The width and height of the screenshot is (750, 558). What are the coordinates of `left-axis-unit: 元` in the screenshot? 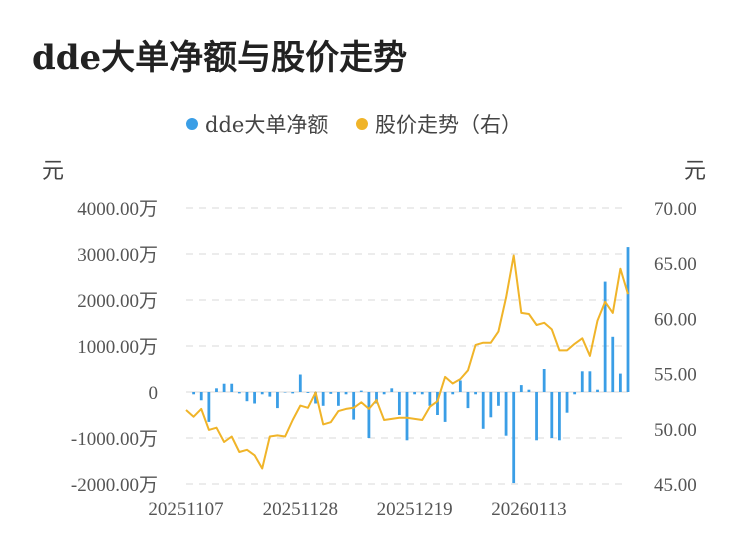 It's located at (53, 171).